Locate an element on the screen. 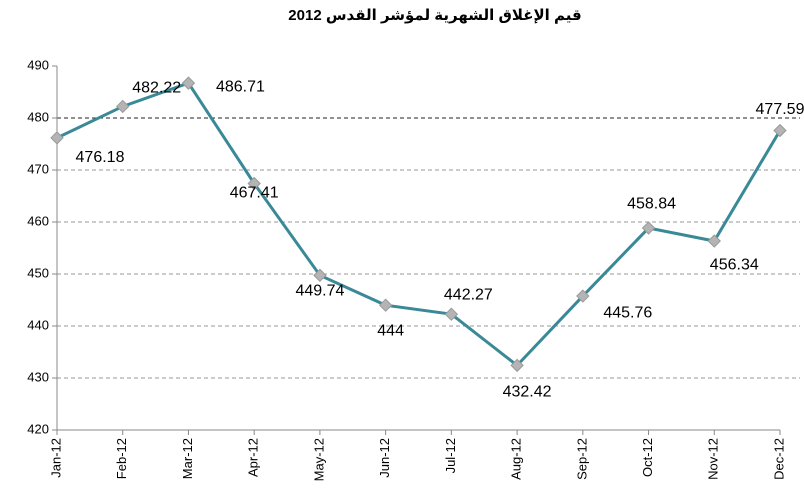 The width and height of the screenshot is (804, 495). x-tick-label: Feb-12 is located at coordinates (121, 458).